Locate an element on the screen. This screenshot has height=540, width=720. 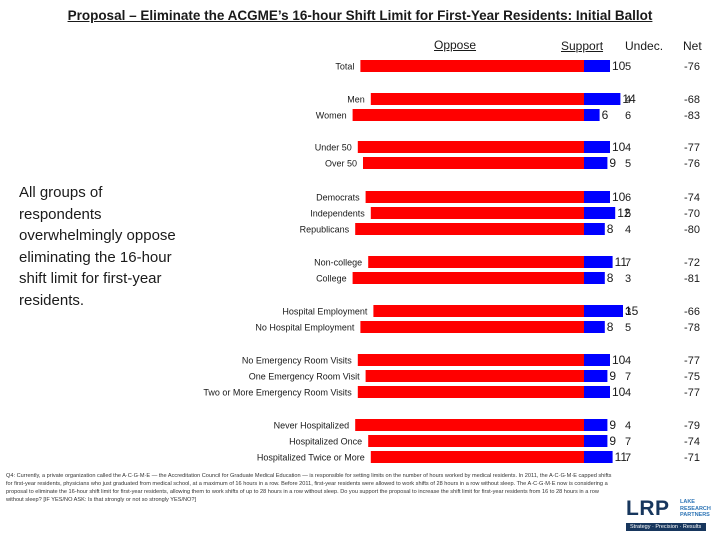
category-label: College is located at coordinates (331, 279).